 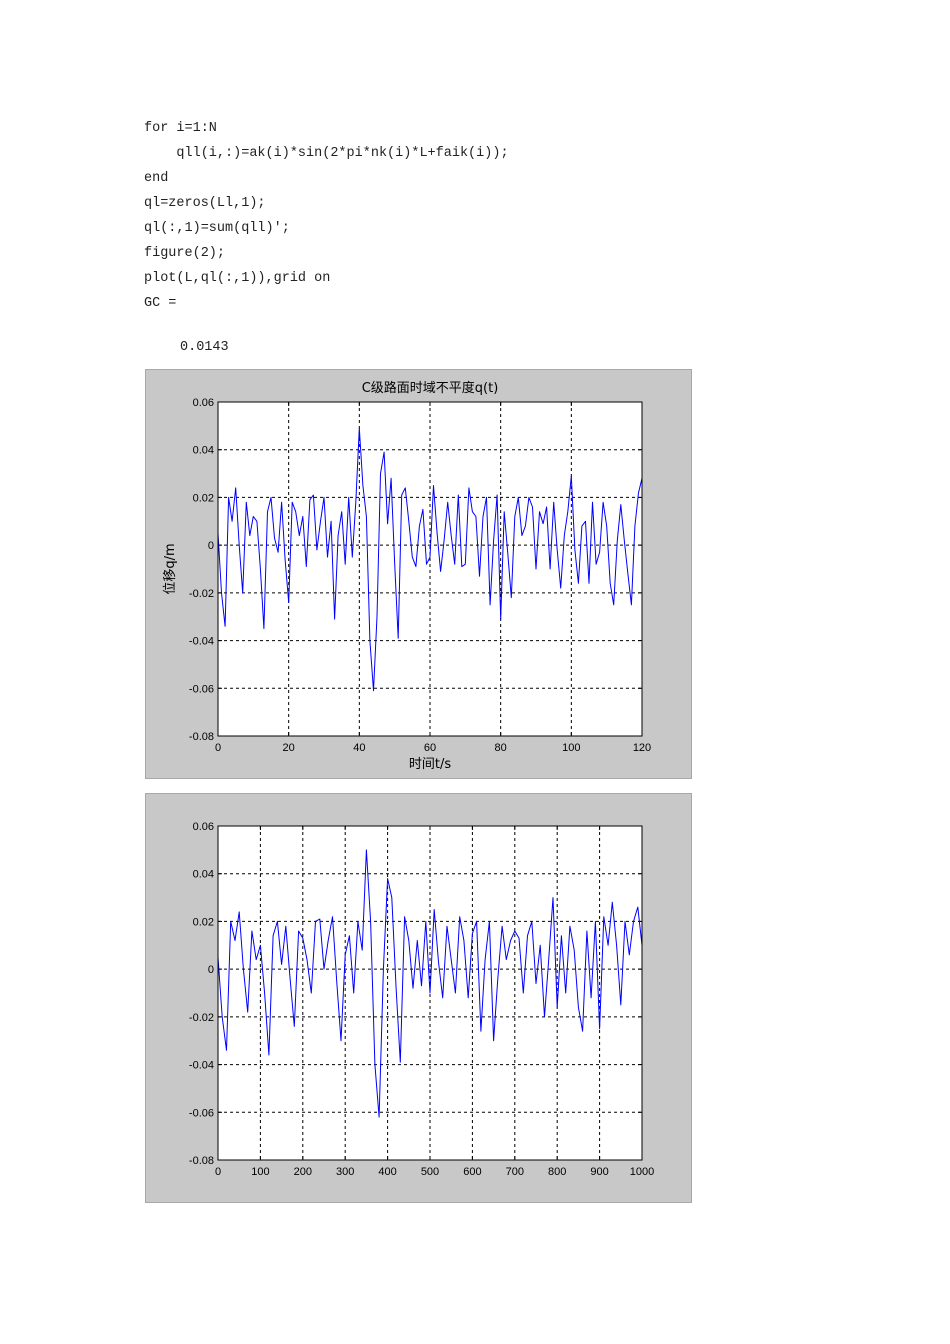 What do you see at coordinates (160, 303) in the screenshot?
I see `code-line: GC =` at bounding box center [160, 303].